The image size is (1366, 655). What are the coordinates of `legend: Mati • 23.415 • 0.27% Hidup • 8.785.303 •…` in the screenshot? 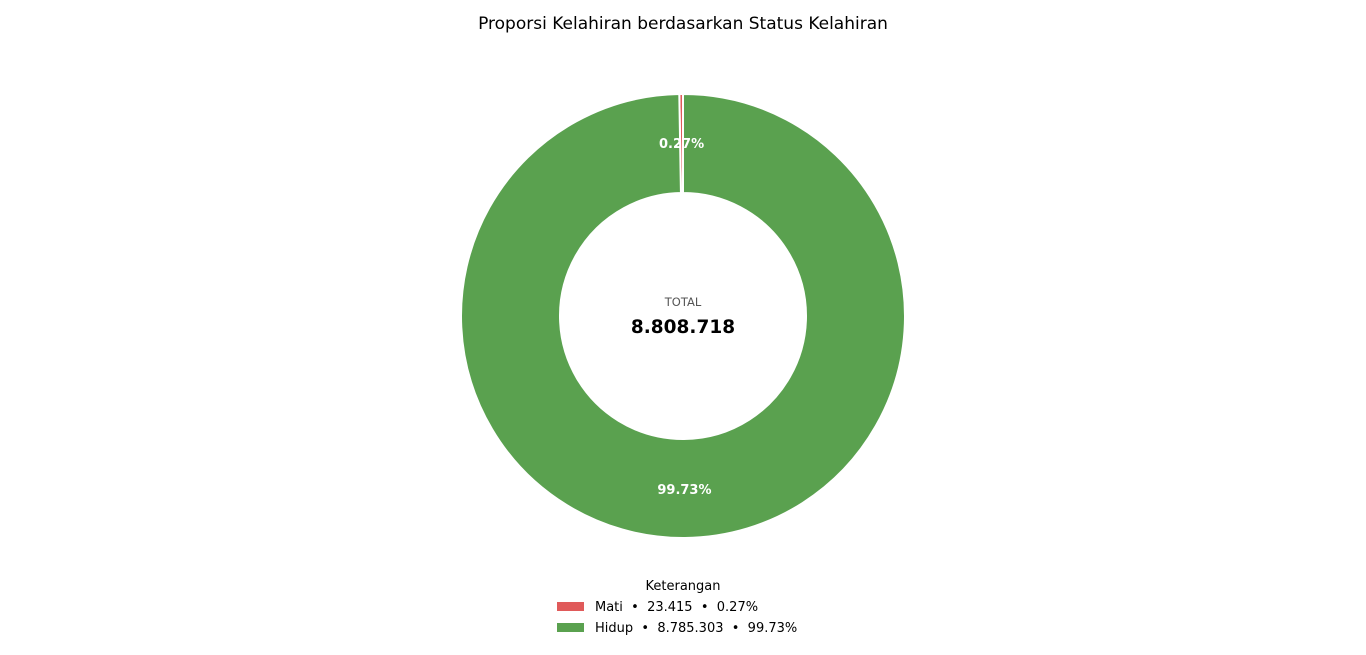 It's located at (677, 618).